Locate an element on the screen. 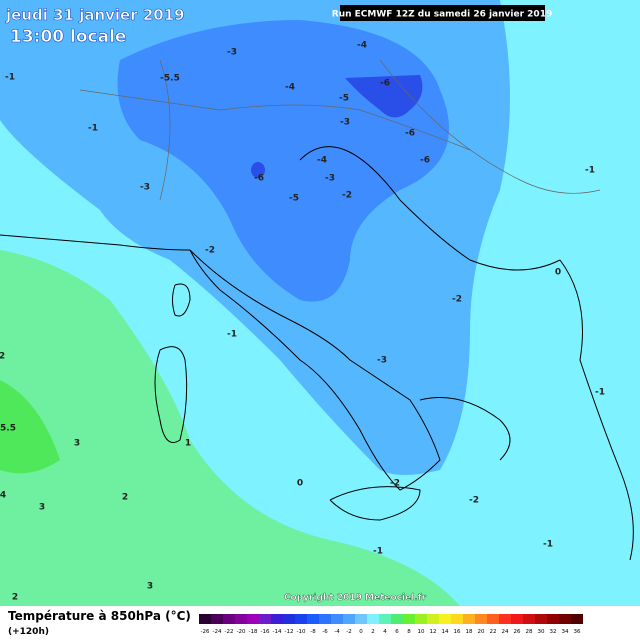 The width and height of the screenshot is (640, 640). colorbar-tick-label: -20 is located at coordinates (241, 632).